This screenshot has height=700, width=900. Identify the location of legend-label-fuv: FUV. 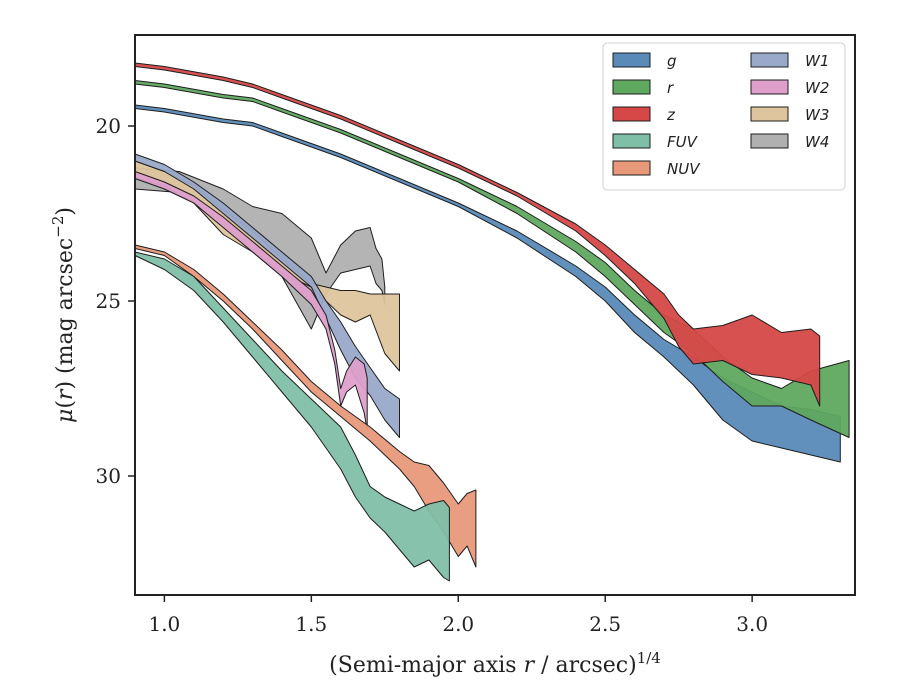
(683, 142).